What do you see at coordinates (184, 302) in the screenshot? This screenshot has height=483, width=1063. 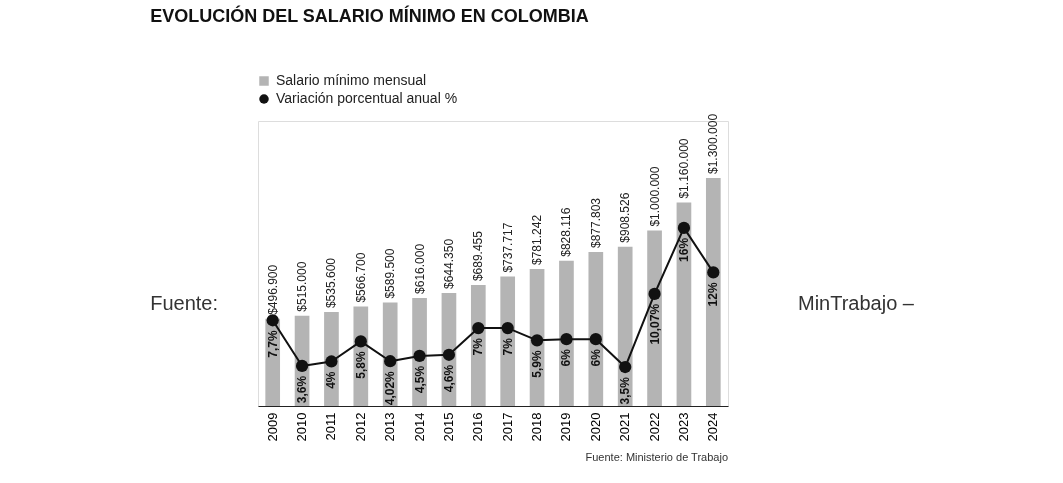 I see `source-note: Fuente:` at bounding box center [184, 302].